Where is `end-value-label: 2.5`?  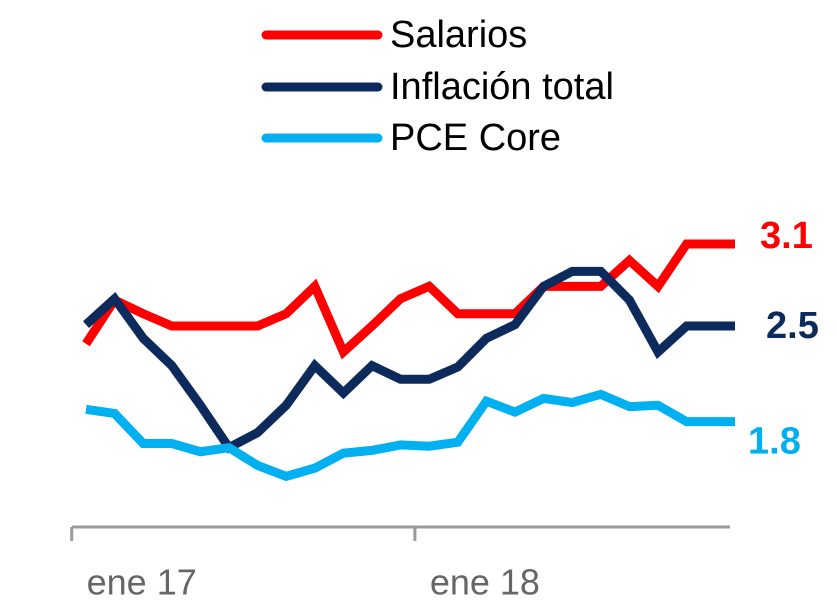 end-value-label: 2.5 is located at coordinates (792, 326).